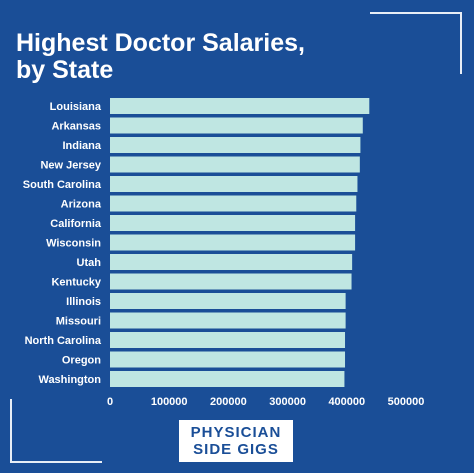  Describe the element at coordinates (236, 449) in the screenshot. I see `brand-line-2: SIDE GIGS` at that location.